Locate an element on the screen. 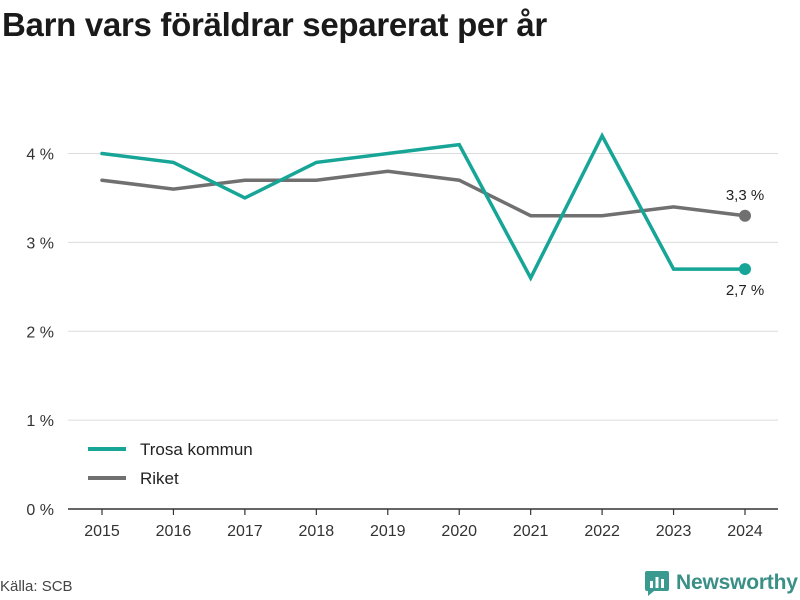  y-axis-tick-labels: 0 % 1 % 2 % 3 % 4 % is located at coordinates (40, 333).